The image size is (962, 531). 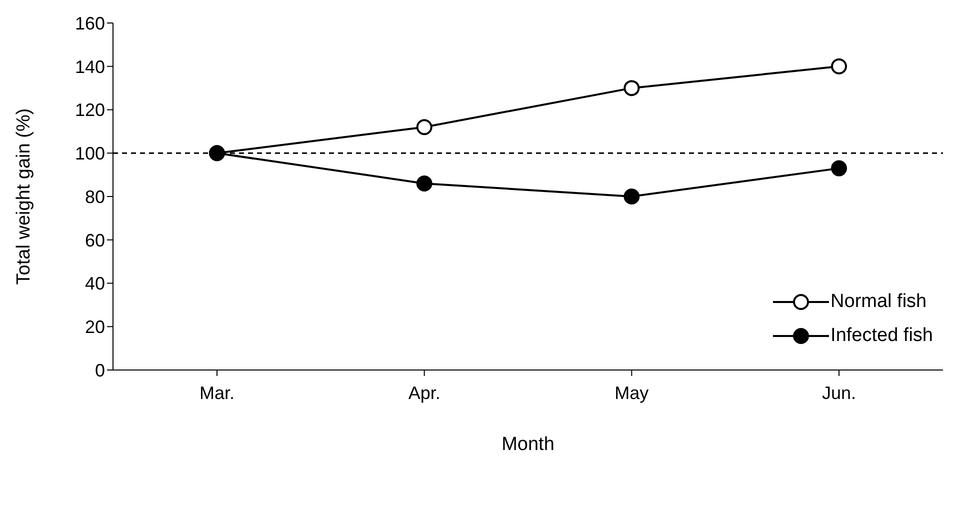 I want to click on x-tick-label: Apr., so click(x=424, y=392).